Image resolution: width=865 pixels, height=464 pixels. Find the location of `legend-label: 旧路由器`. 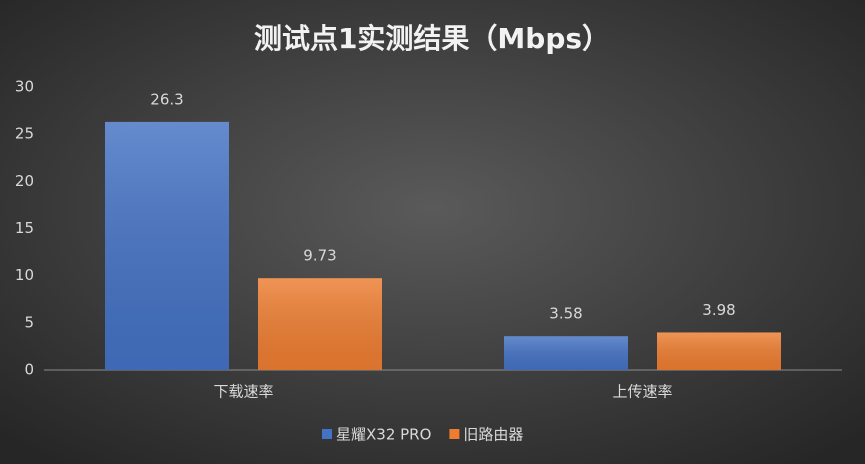

legend-label: 旧路由器 is located at coordinates (493, 435).